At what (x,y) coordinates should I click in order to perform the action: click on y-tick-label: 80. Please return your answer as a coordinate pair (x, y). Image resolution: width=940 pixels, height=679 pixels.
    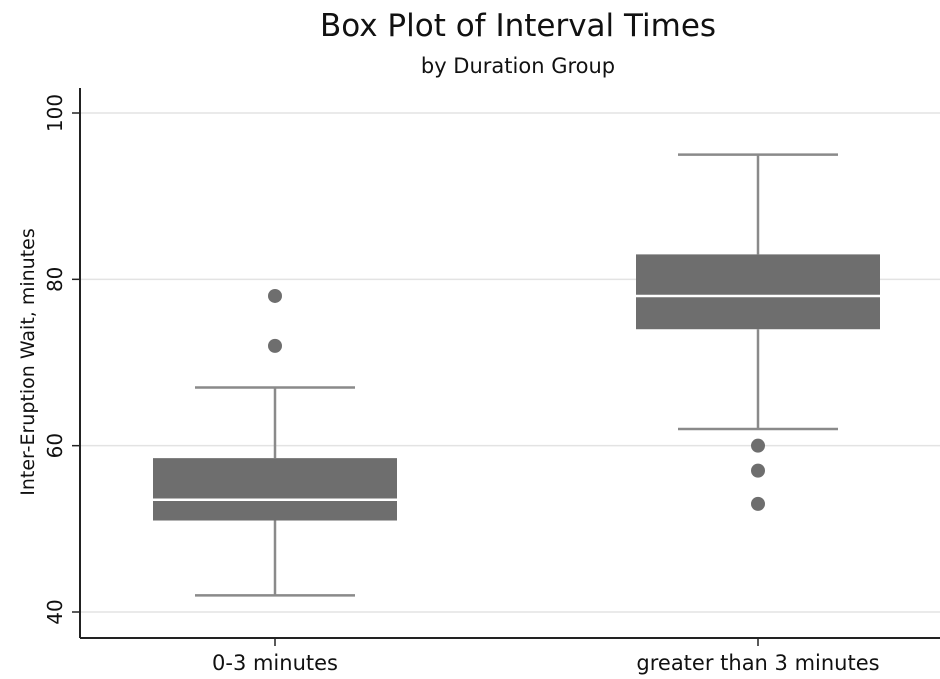
    Looking at the image, I should click on (55, 279).